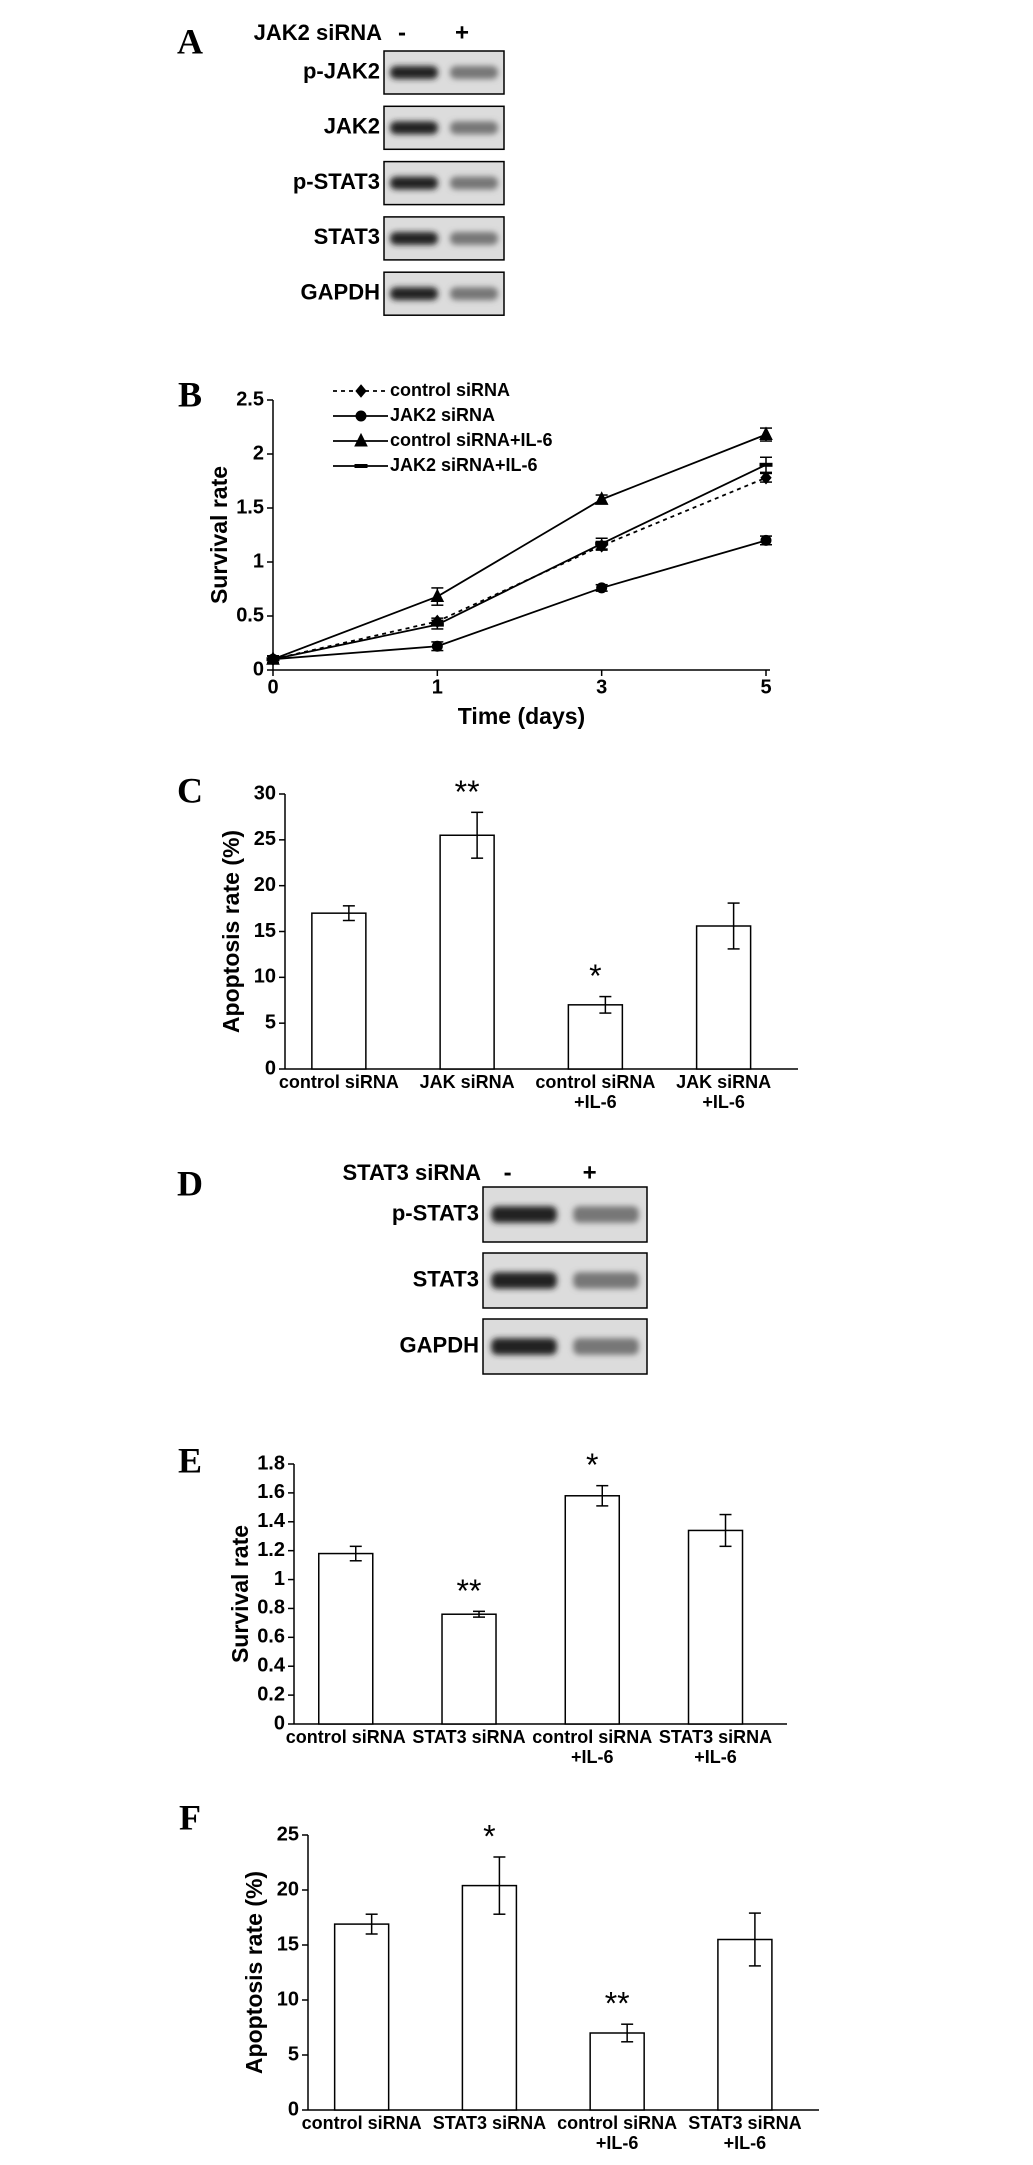 The height and width of the screenshot is (2165, 1033). Describe the element at coordinates (601, 687) in the screenshot. I see `x-tick-label: 3` at that location.